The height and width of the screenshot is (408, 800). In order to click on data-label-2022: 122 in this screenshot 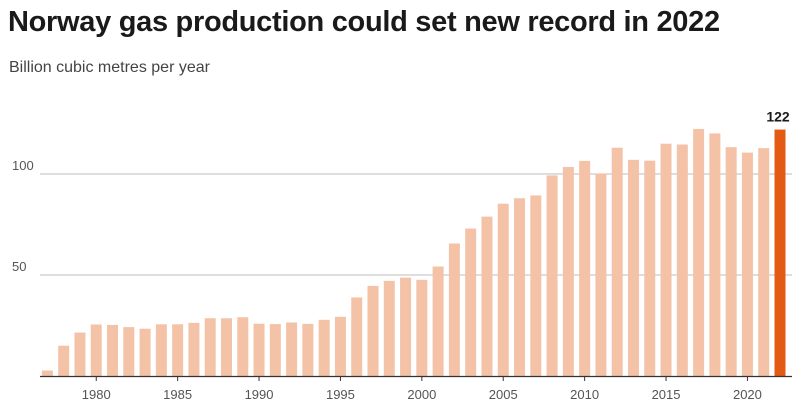, I will do `click(778, 117)`.